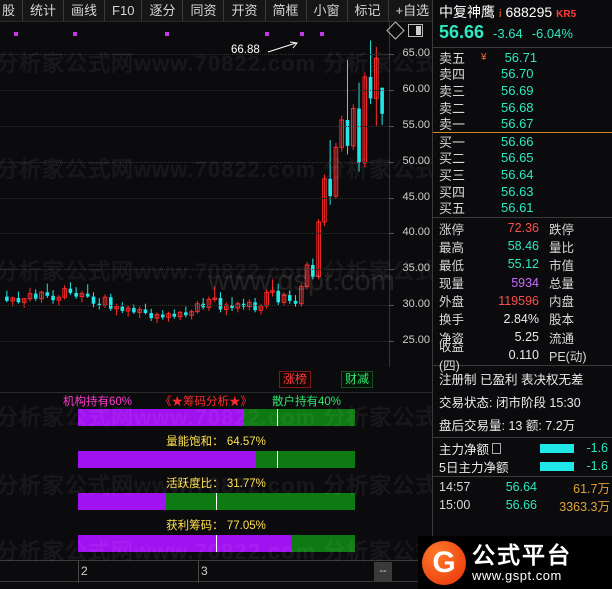 The width and height of the screenshot is (612, 589). Describe the element at coordinates (562, 229) in the screenshot. I see `stat-label-right: 跌停` at that location.